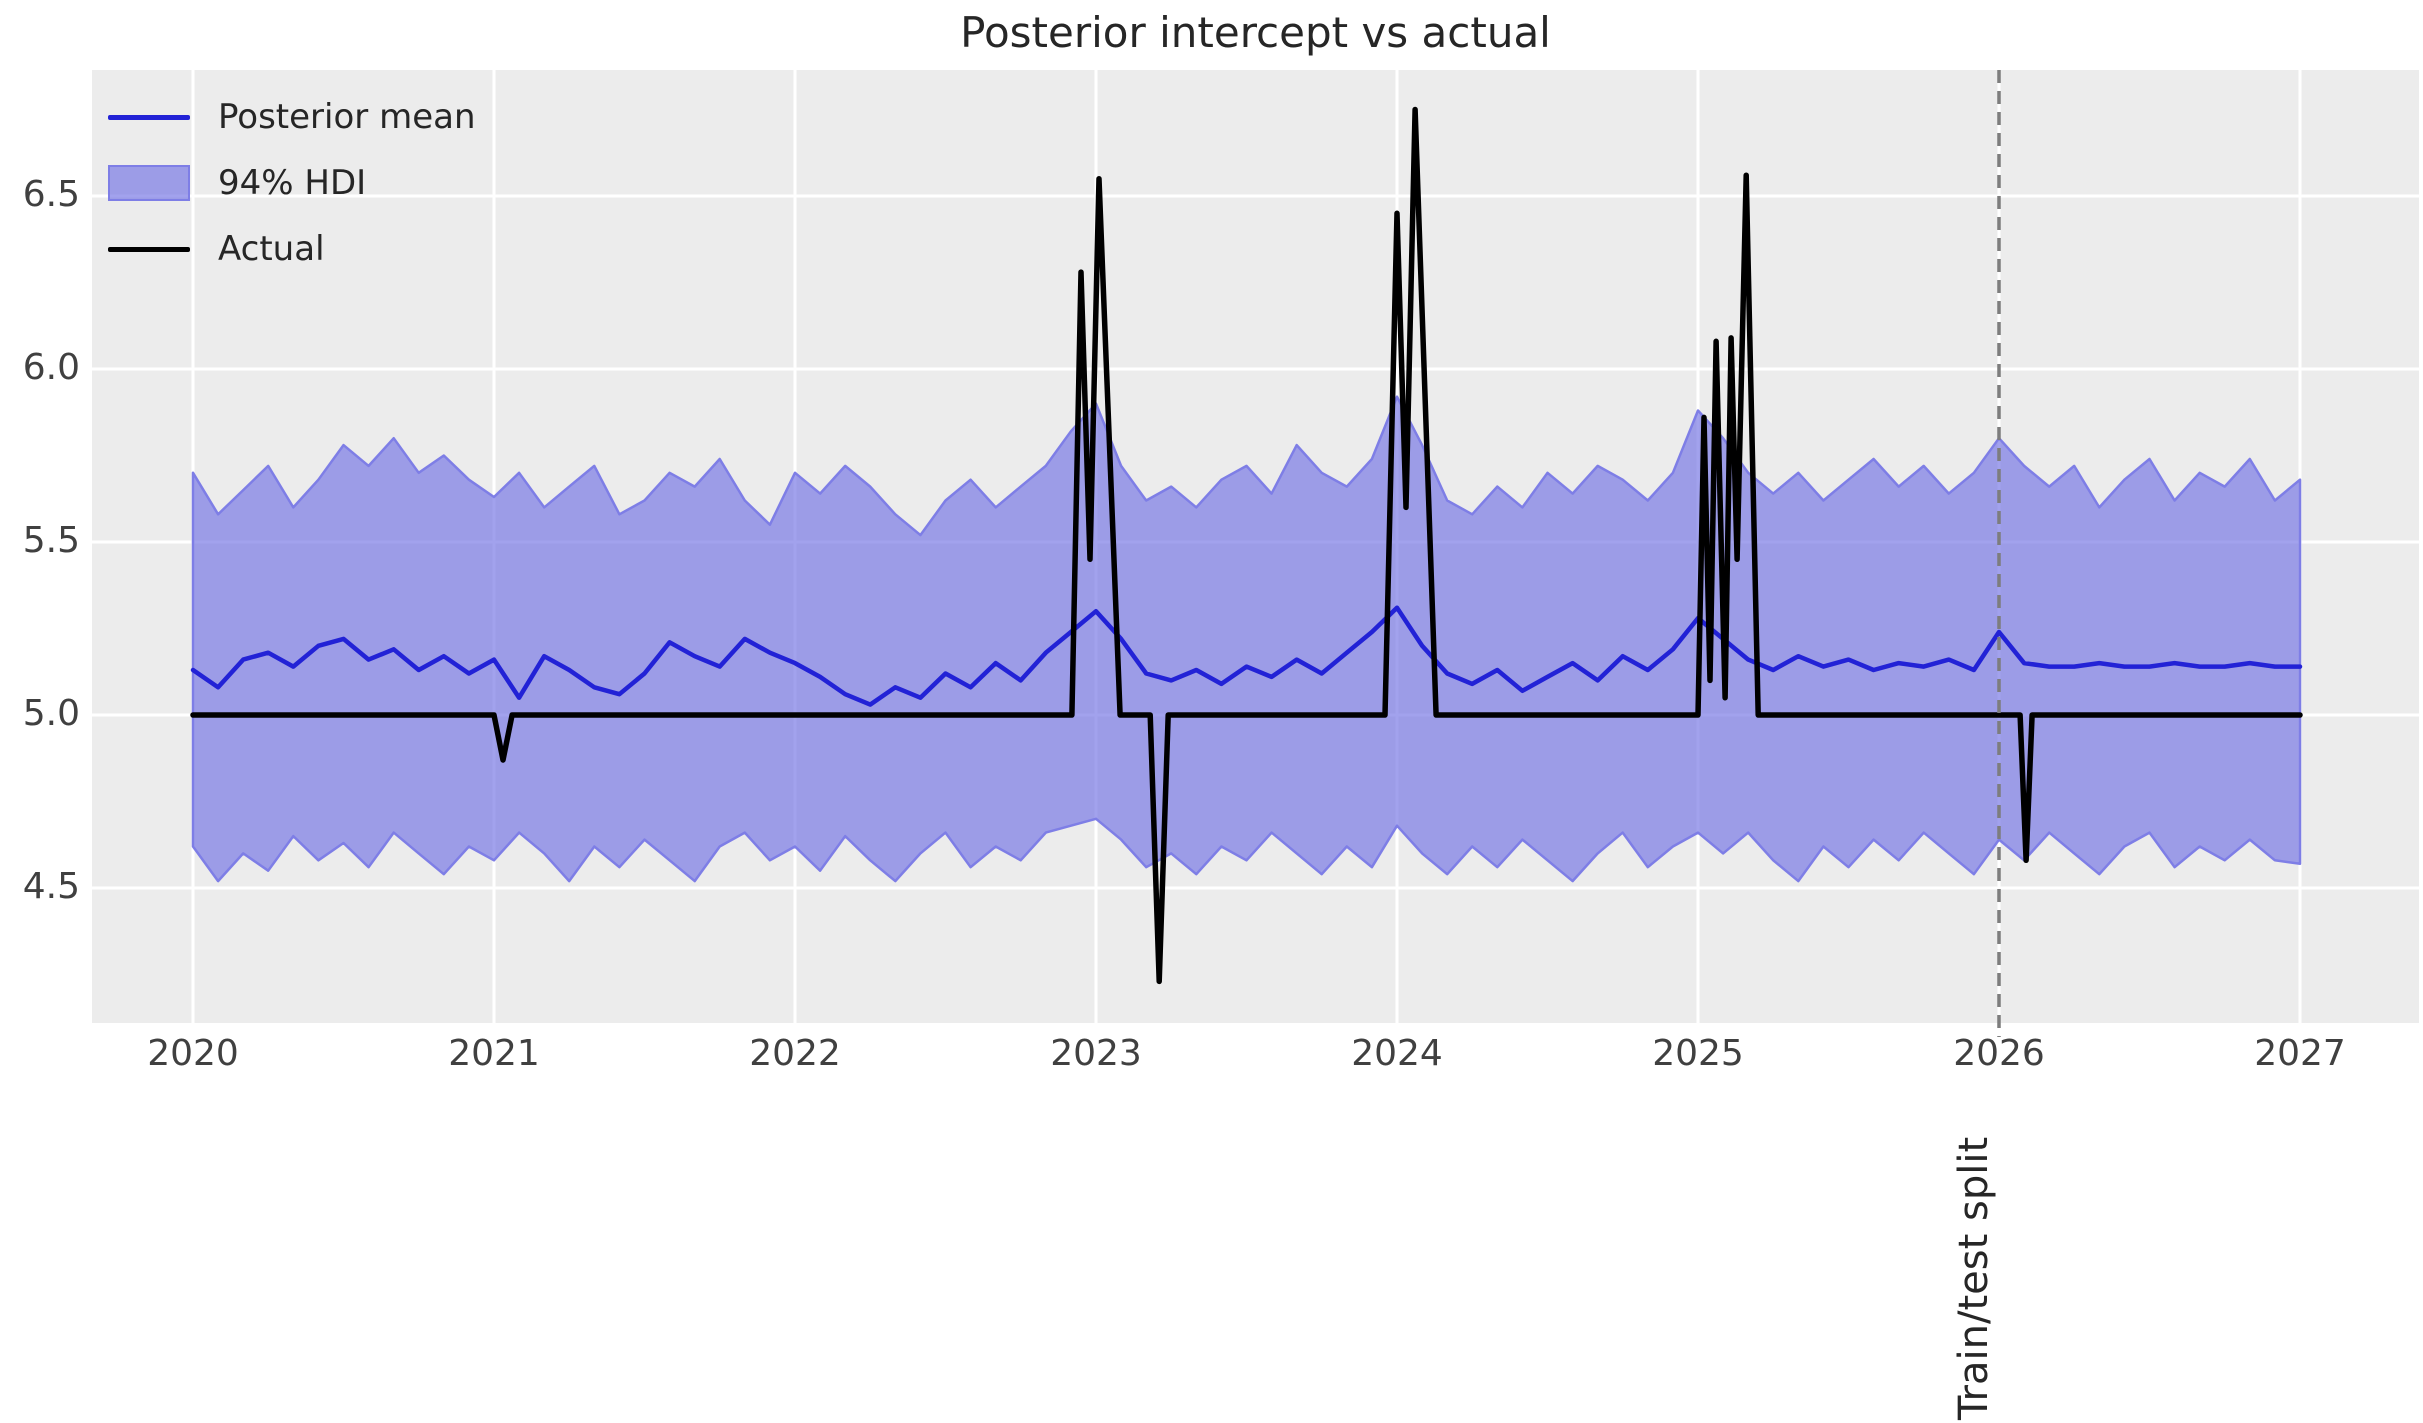 The width and height of the screenshot is (2423, 1423). I want to click on legend-item-posterior-mean: Posterior mean, so click(292, 117).